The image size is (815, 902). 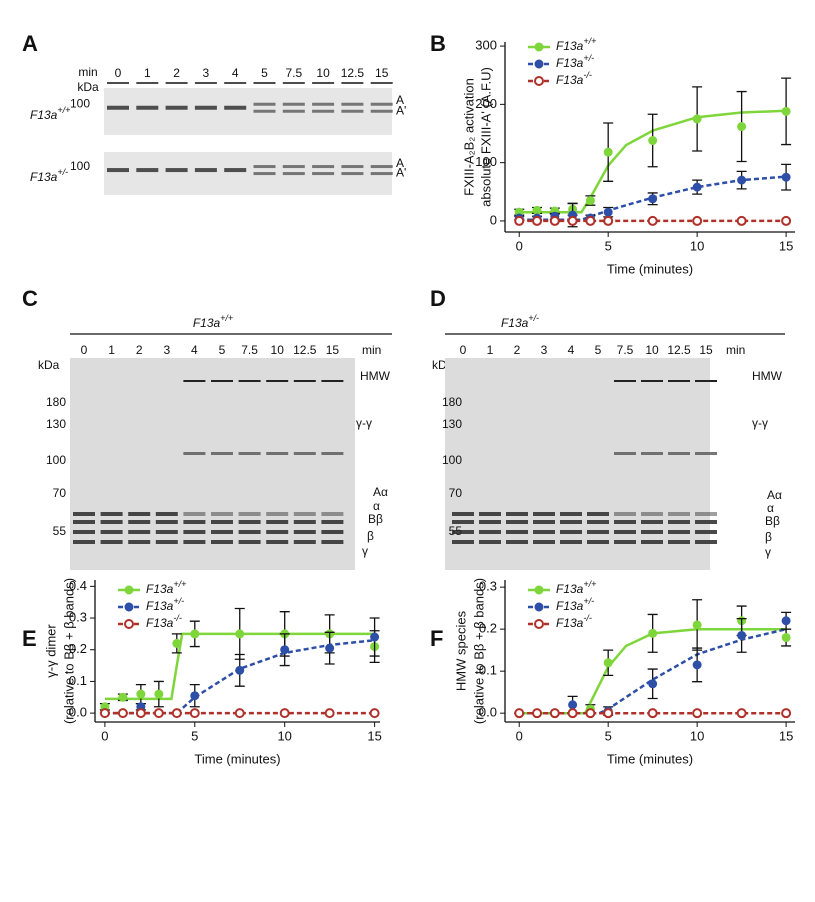 I want to click on legend-label: F13a-/-, so click(x=164, y=621).